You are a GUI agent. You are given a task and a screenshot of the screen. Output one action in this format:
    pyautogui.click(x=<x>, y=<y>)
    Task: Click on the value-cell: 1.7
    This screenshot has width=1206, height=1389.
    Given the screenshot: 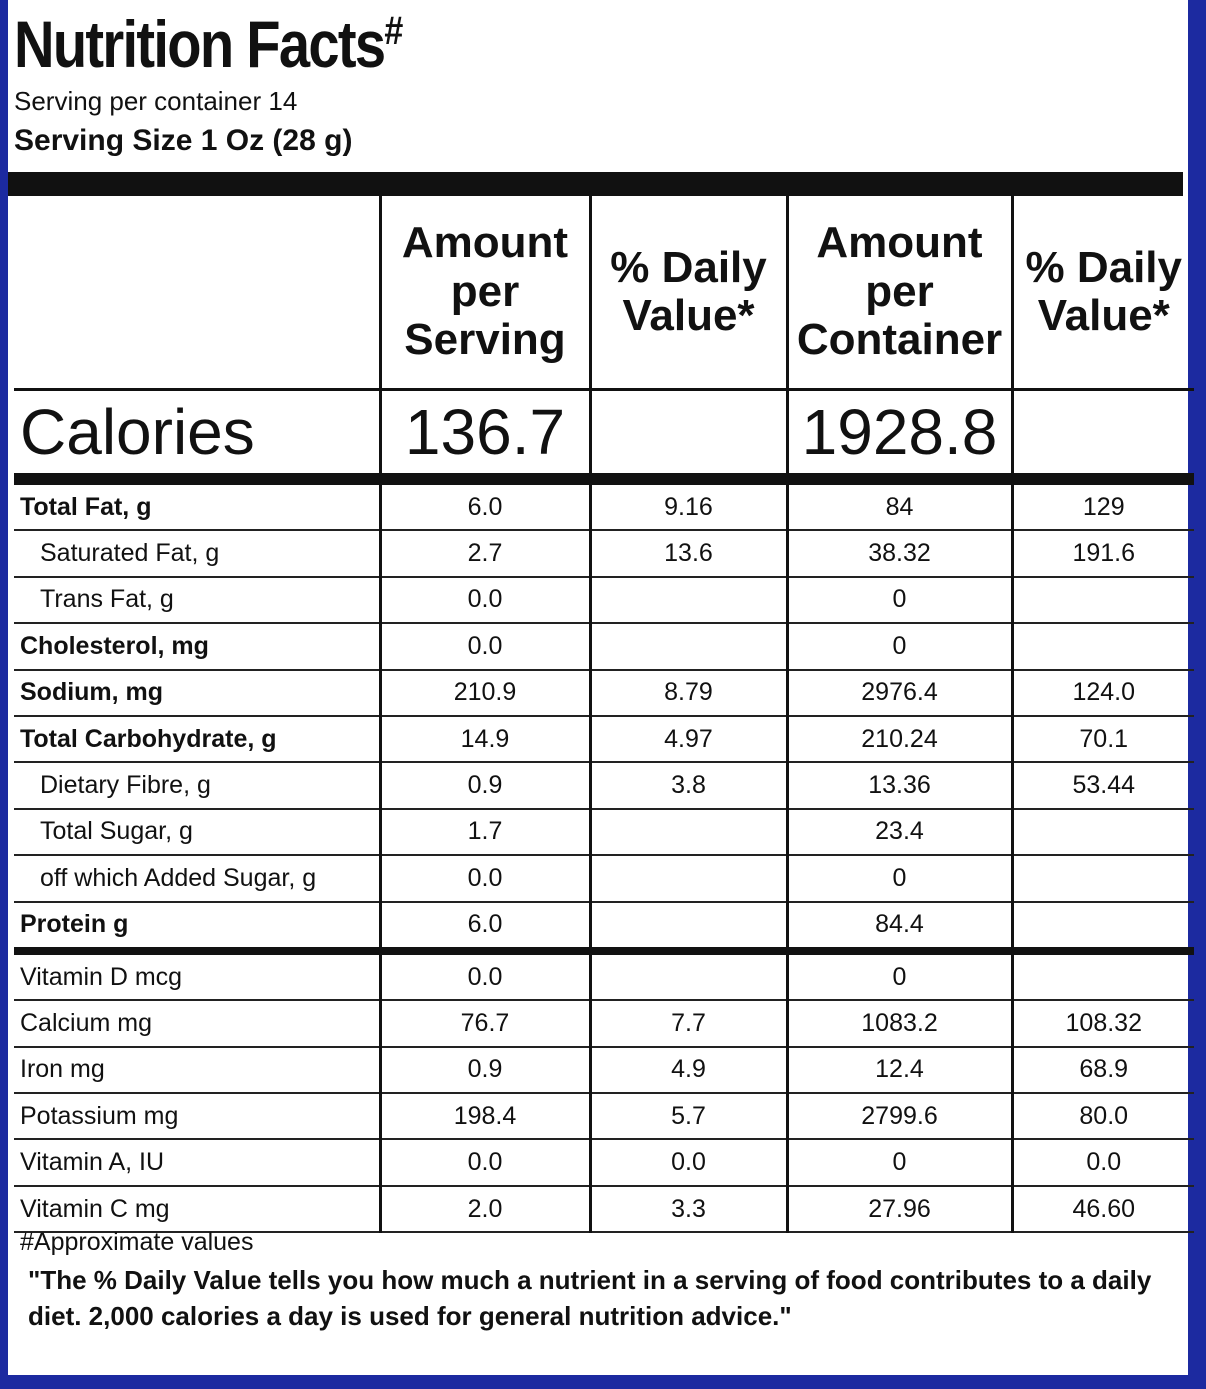 What is the action you would take?
    pyautogui.click(x=484, y=832)
    